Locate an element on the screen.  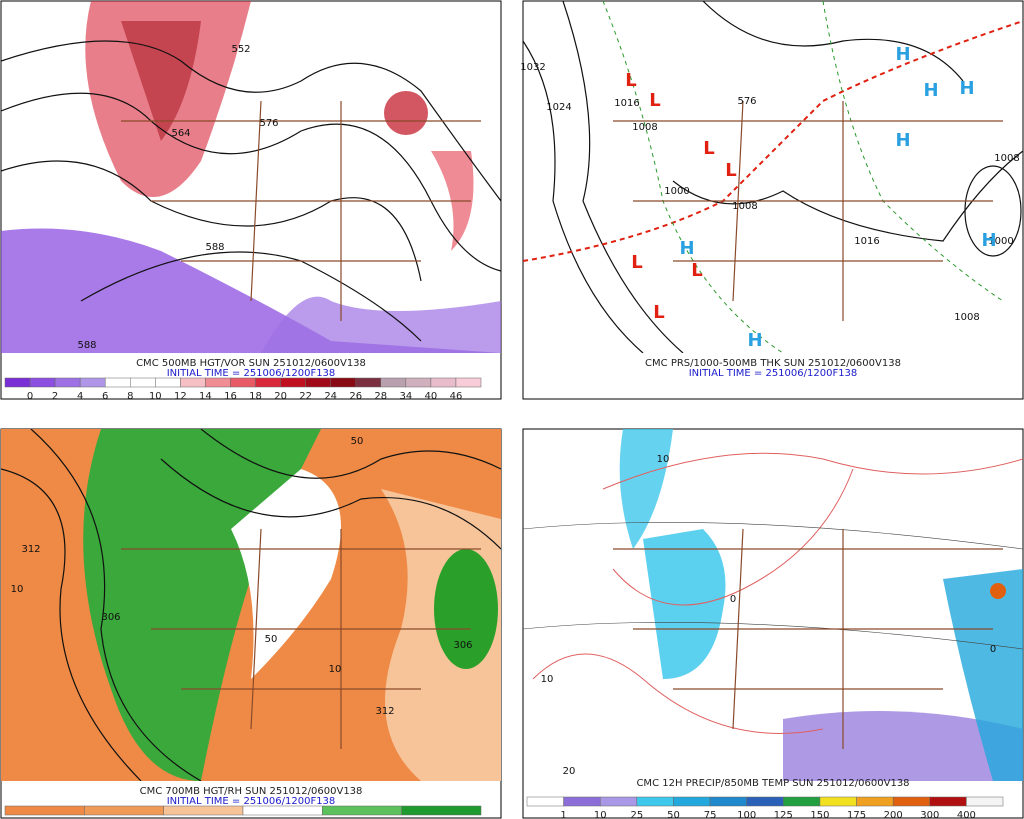
contour-label: 564 is located at coordinates (180, 133).